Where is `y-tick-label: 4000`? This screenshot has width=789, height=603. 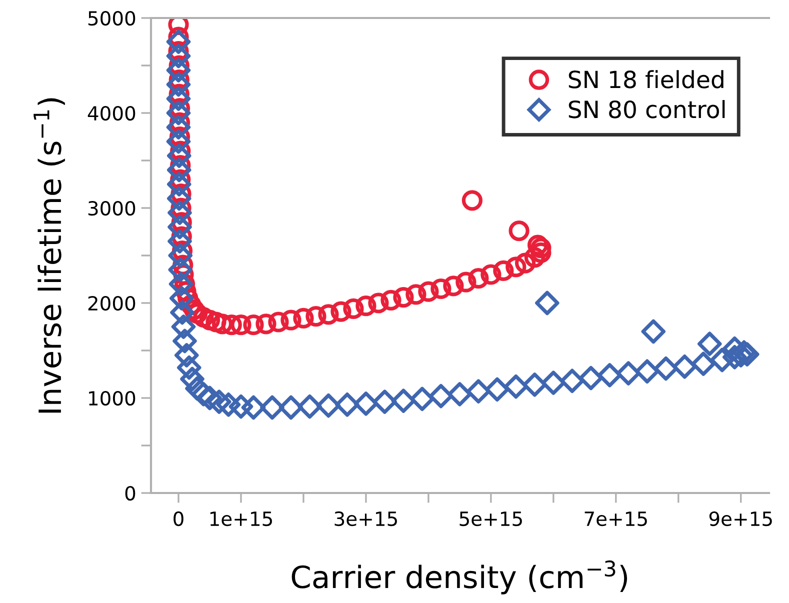 y-tick-label: 4000 is located at coordinates (112, 113).